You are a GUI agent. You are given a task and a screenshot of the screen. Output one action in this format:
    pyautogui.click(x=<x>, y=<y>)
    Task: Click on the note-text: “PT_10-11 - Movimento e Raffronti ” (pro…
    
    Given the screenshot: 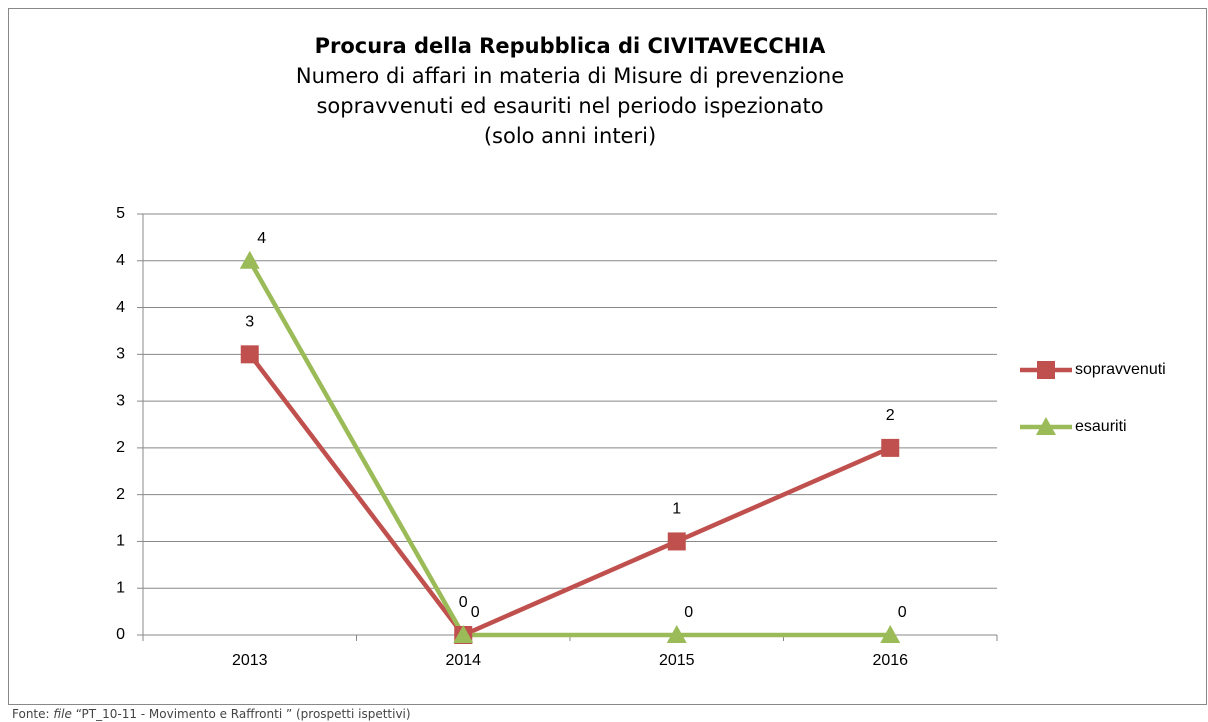 What is the action you would take?
    pyautogui.click(x=243, y=714)
    